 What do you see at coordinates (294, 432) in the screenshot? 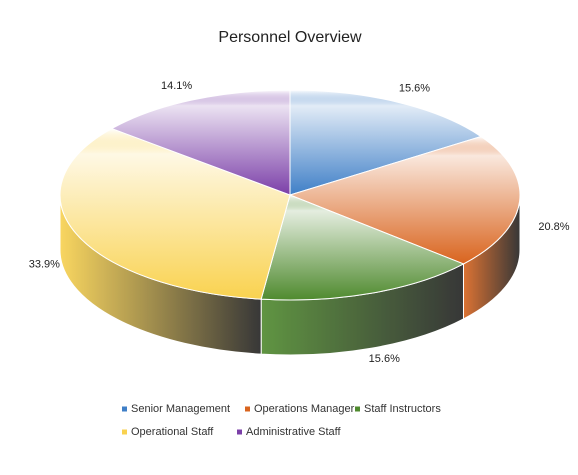
I see `legend-label: Administrative Staff` at bounding box center [294, 432].